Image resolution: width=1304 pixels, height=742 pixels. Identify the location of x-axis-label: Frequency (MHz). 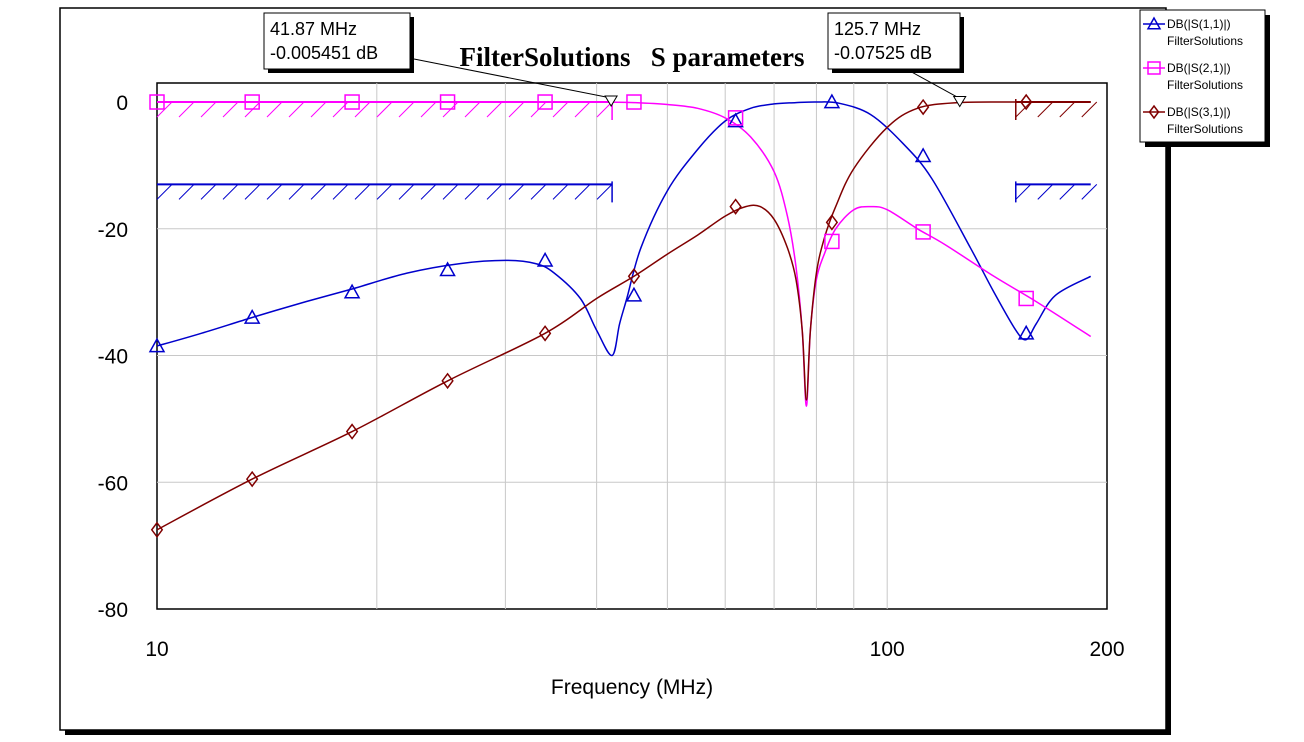
(632, 687).